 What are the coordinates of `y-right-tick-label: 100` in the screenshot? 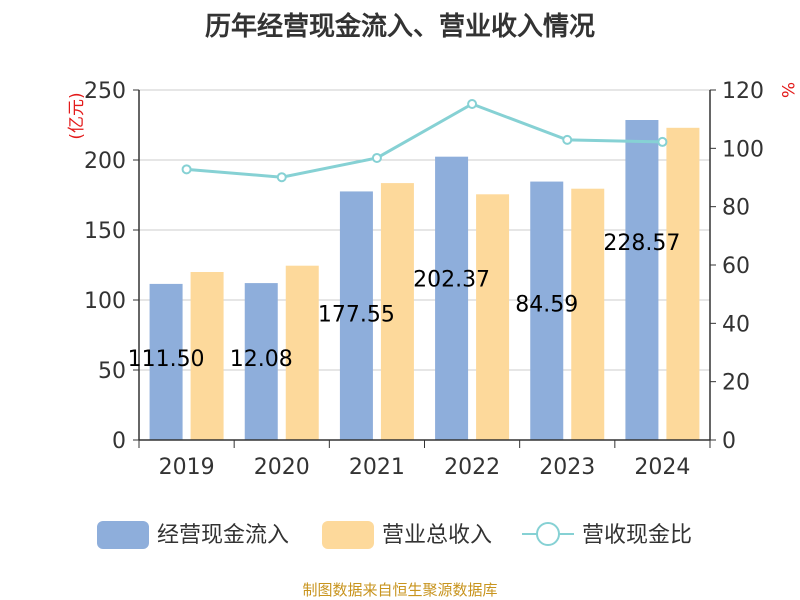 It's located at (743, 149).